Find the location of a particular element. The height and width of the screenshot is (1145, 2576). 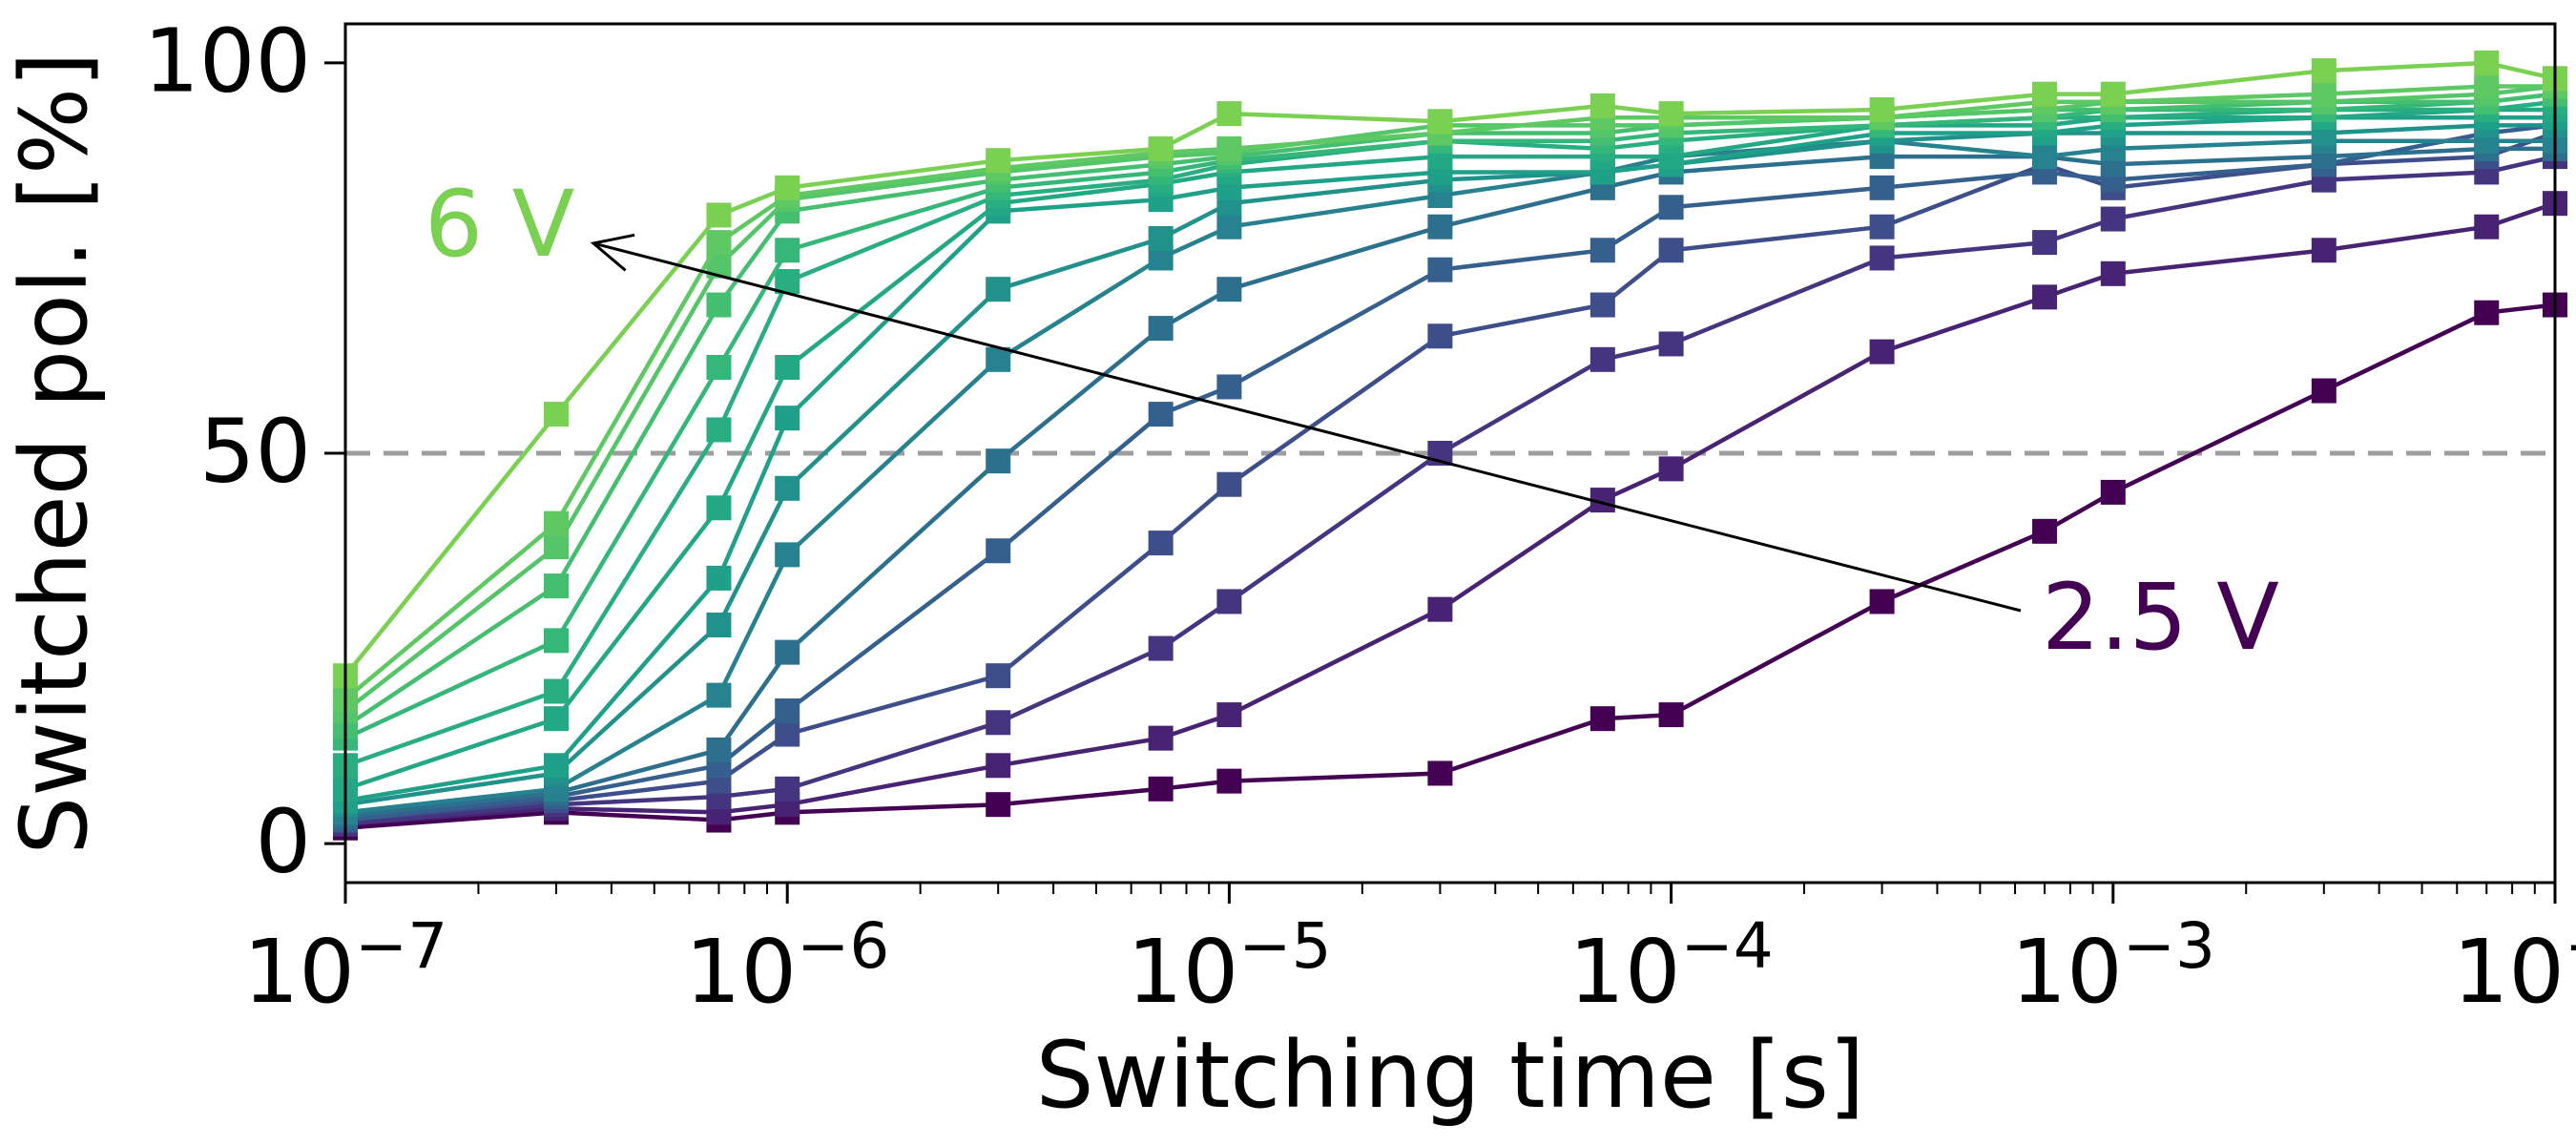

x-tick-exponent: −2 is located at coordinates (2570, 946).